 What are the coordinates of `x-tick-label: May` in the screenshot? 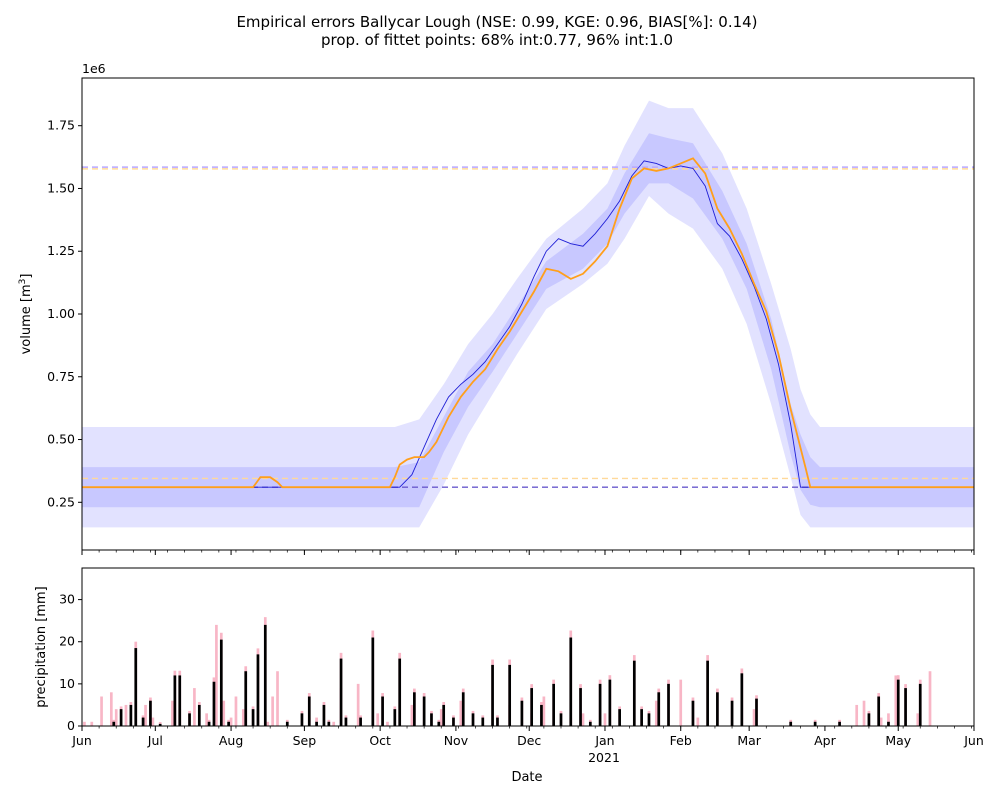 It's located at (898, 740).